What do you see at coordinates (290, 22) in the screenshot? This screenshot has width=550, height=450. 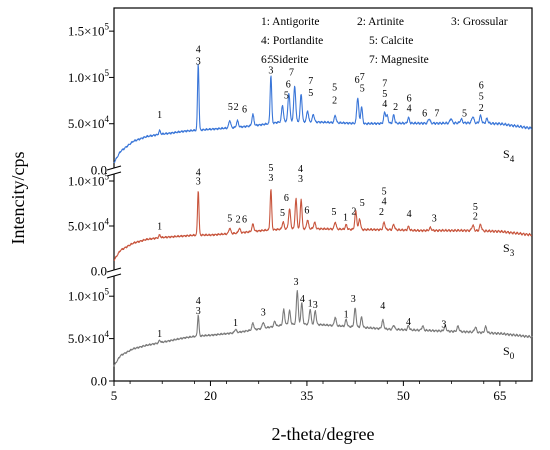 I see `legend-entry-antigorite: 1: Antigorite` at bounding box center [290, 22].